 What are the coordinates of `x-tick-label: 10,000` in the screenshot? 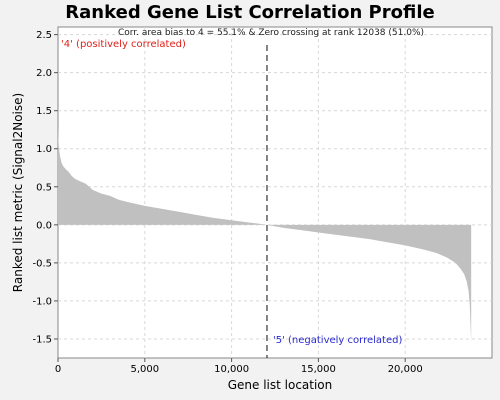 It's located at (231, 369).